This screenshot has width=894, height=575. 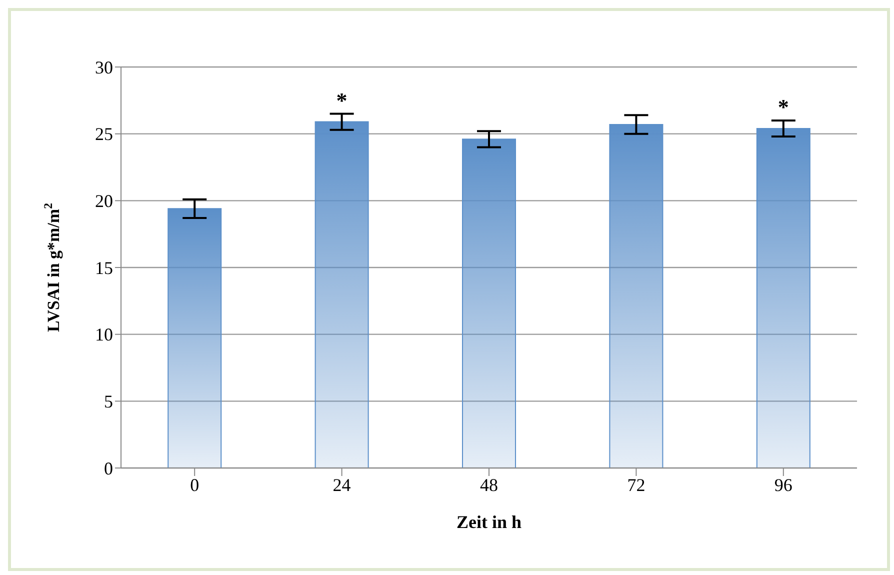 What do you see at coordinates (104, 268) in the screenshot?
I see `y-tick-label: 15` at bounding box center [104, 268].